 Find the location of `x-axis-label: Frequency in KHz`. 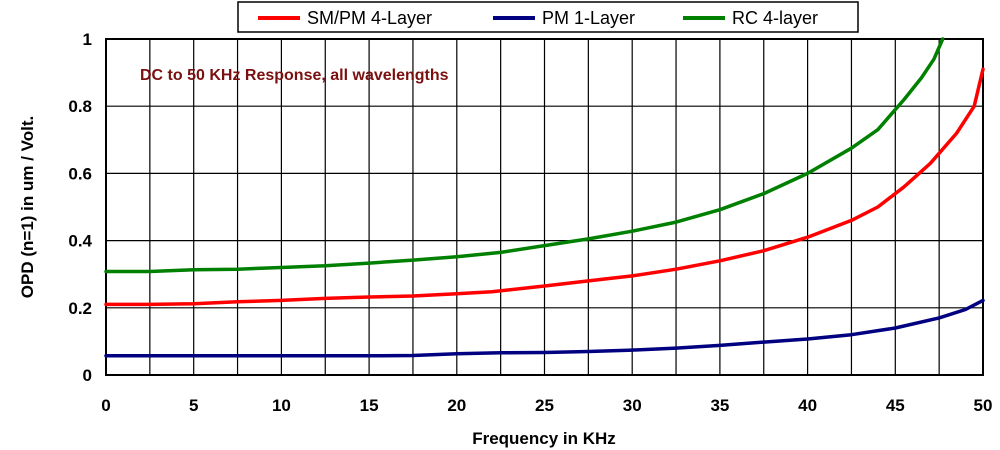

x-axis-label: Frequency in KHz is located at coordinates (544, 438).